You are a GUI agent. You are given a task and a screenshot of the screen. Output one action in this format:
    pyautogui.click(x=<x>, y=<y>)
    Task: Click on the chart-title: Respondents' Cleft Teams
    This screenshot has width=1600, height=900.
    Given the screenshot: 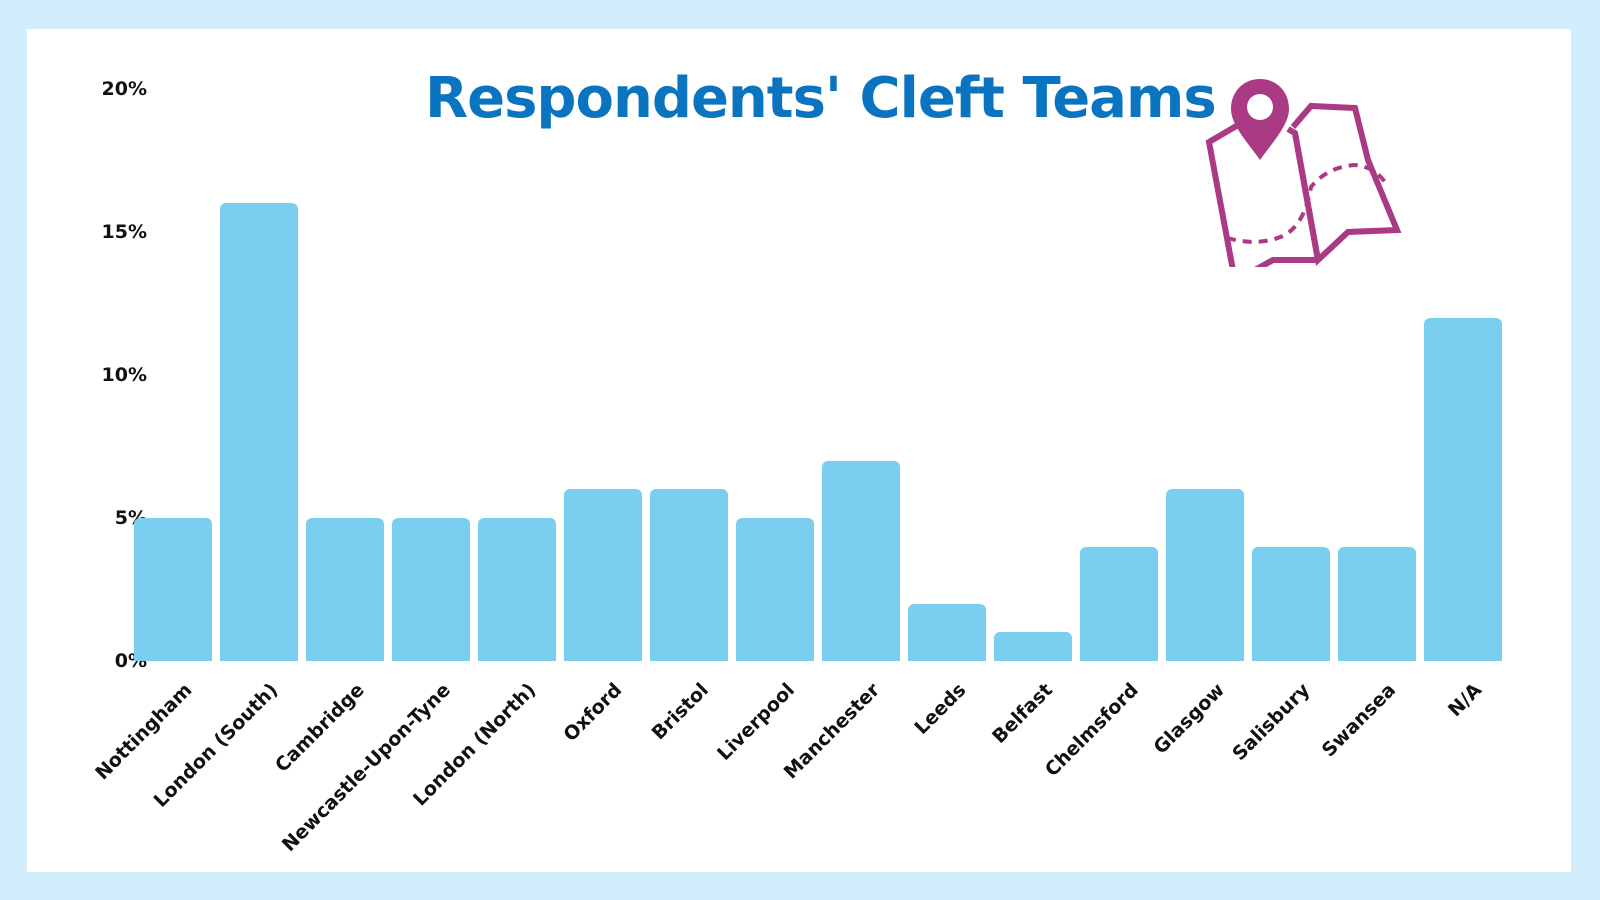 What is the action you would take?
    pyautogui.click(x=821, y=98)
    